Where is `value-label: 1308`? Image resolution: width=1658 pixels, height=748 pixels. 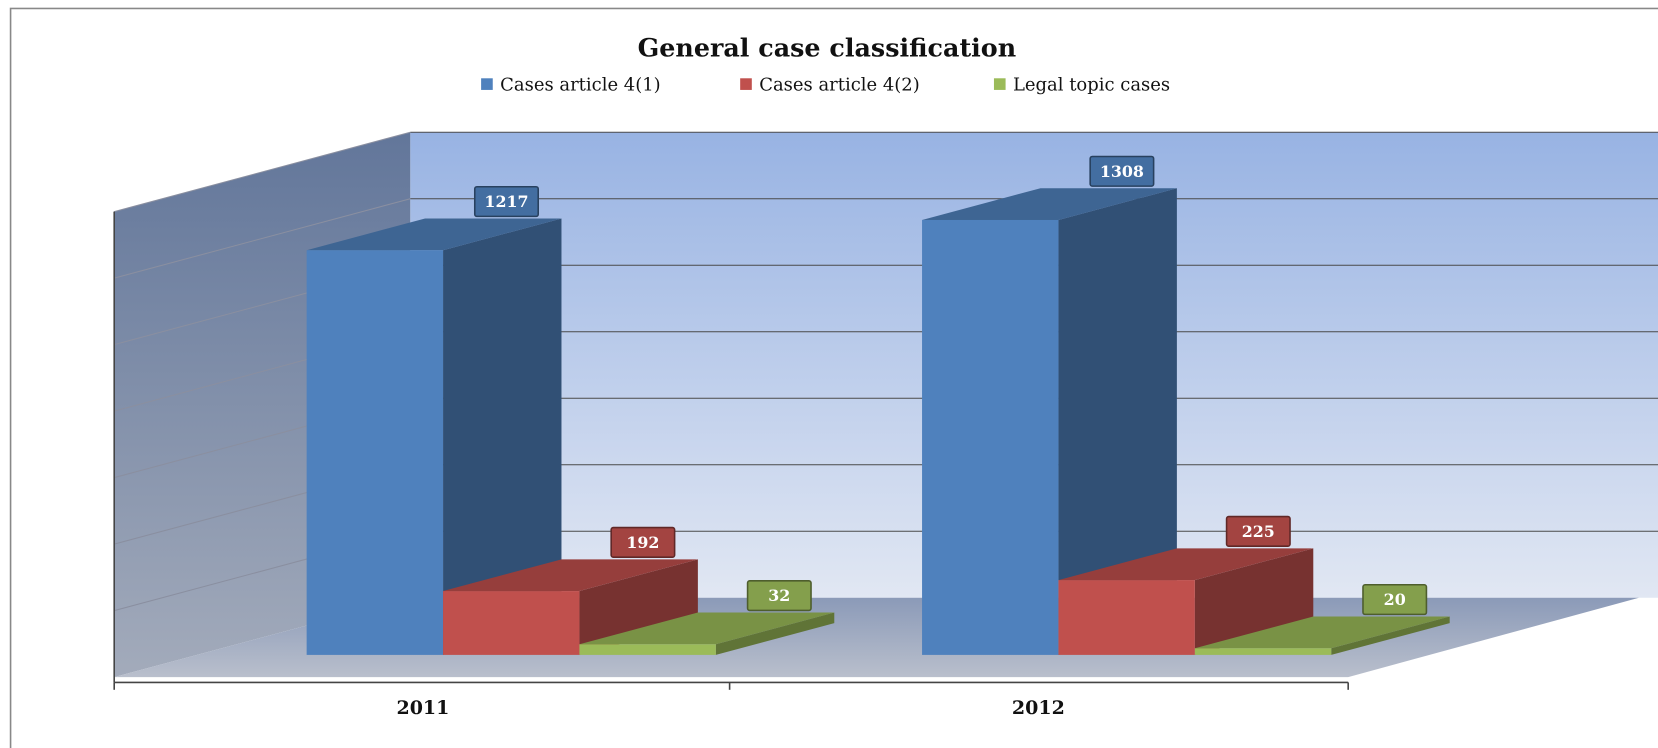 value-label: 1308 is located at coordinates (1122, 171).